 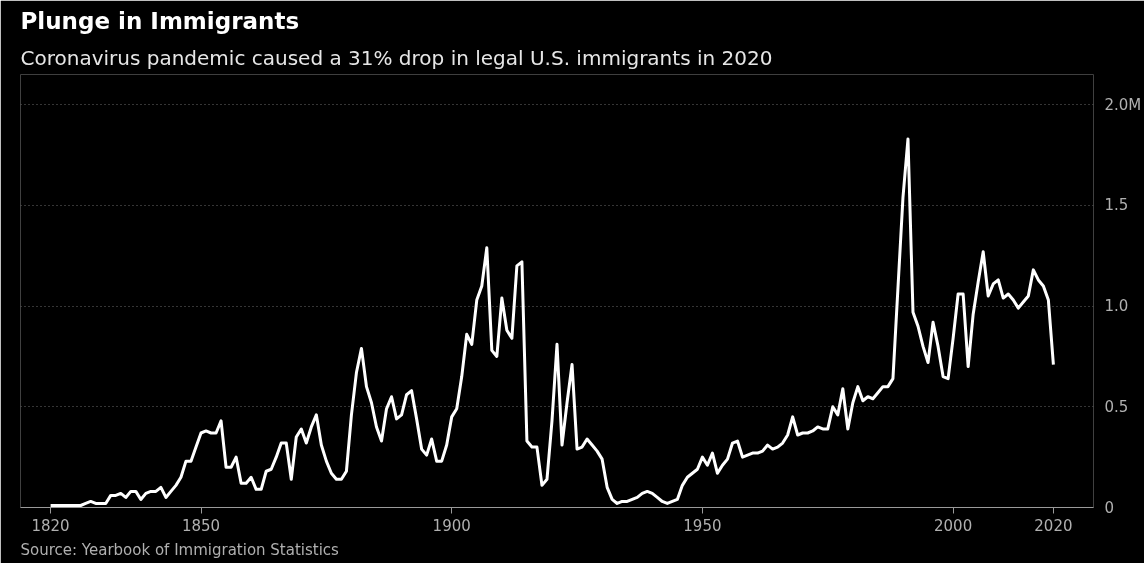 What do you see at coordinates (396, 57) in the screenshot?
I see `chart-subtitle: Coronavirus pandemic caused a 31% drop in legal U.S. immigrants in 2020` at bounding box center [396, 57].